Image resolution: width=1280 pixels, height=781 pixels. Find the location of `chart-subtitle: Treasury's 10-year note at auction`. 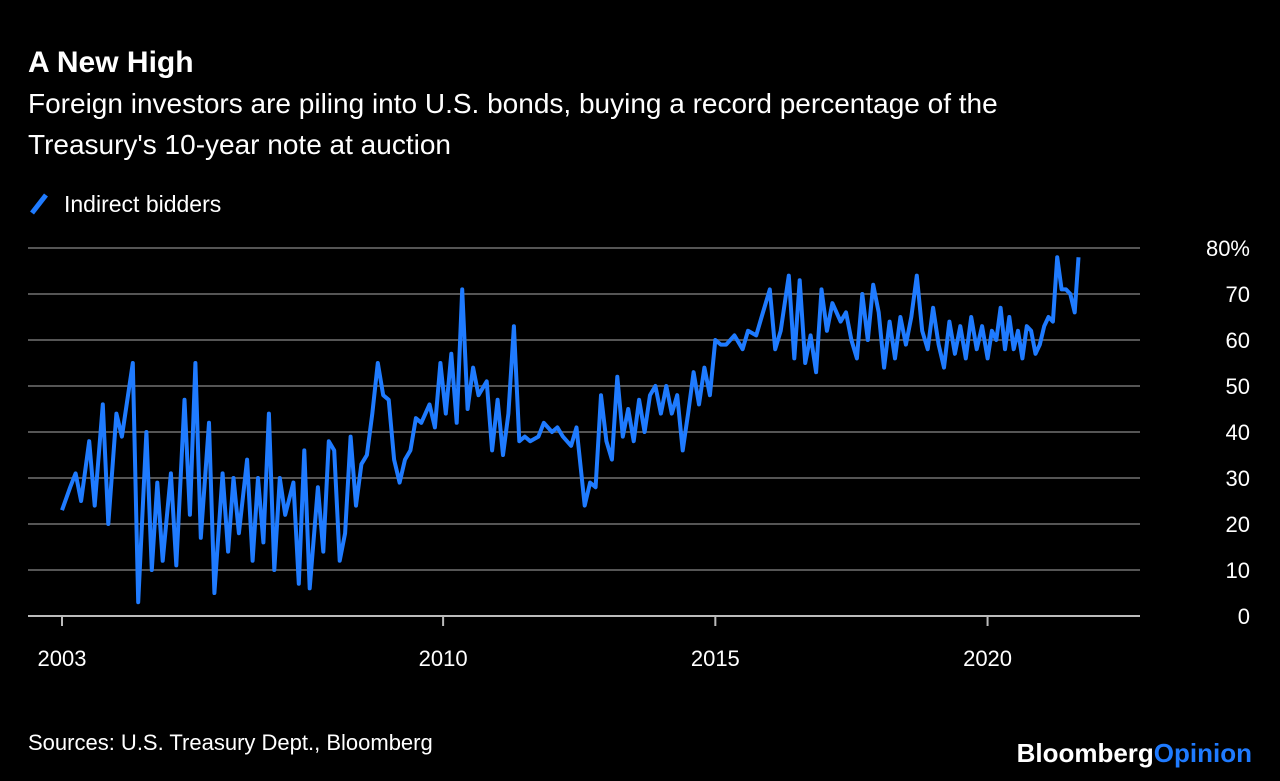

chart-subtitle: Treasury's 10-year note at auction is located at coordinates (239, 144).